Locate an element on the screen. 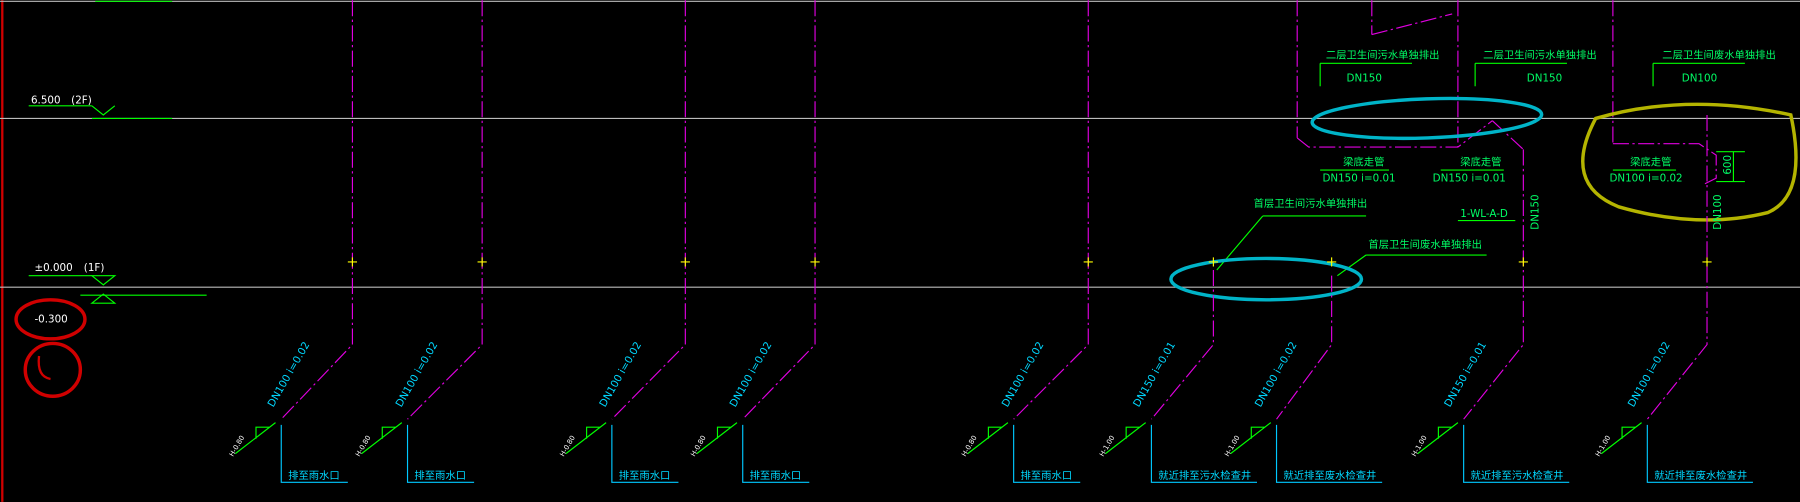  markup-mark is located at coordinates (44, 368).